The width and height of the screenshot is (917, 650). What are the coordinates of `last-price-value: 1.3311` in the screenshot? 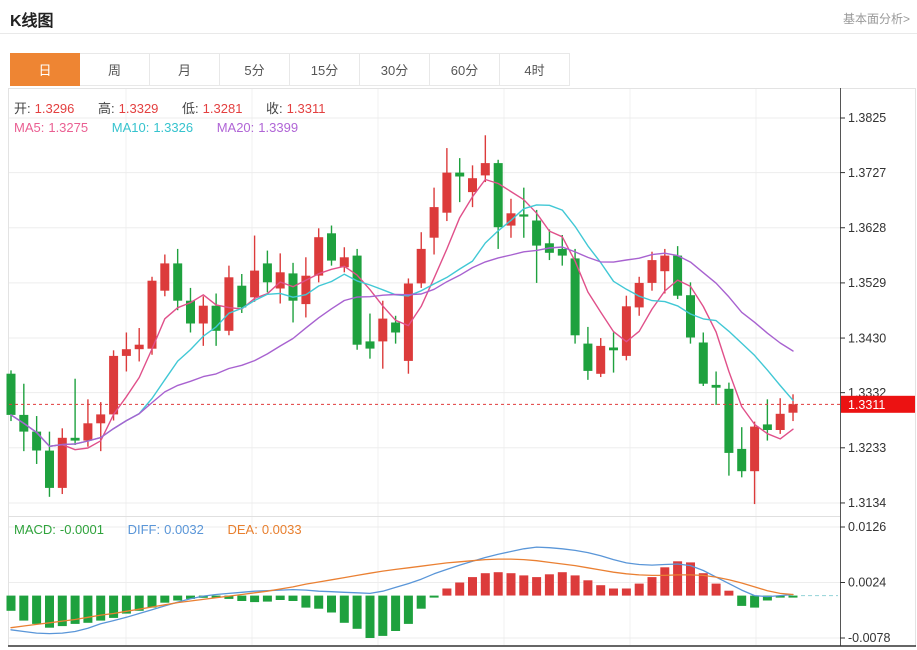 It's located at (866, 405).